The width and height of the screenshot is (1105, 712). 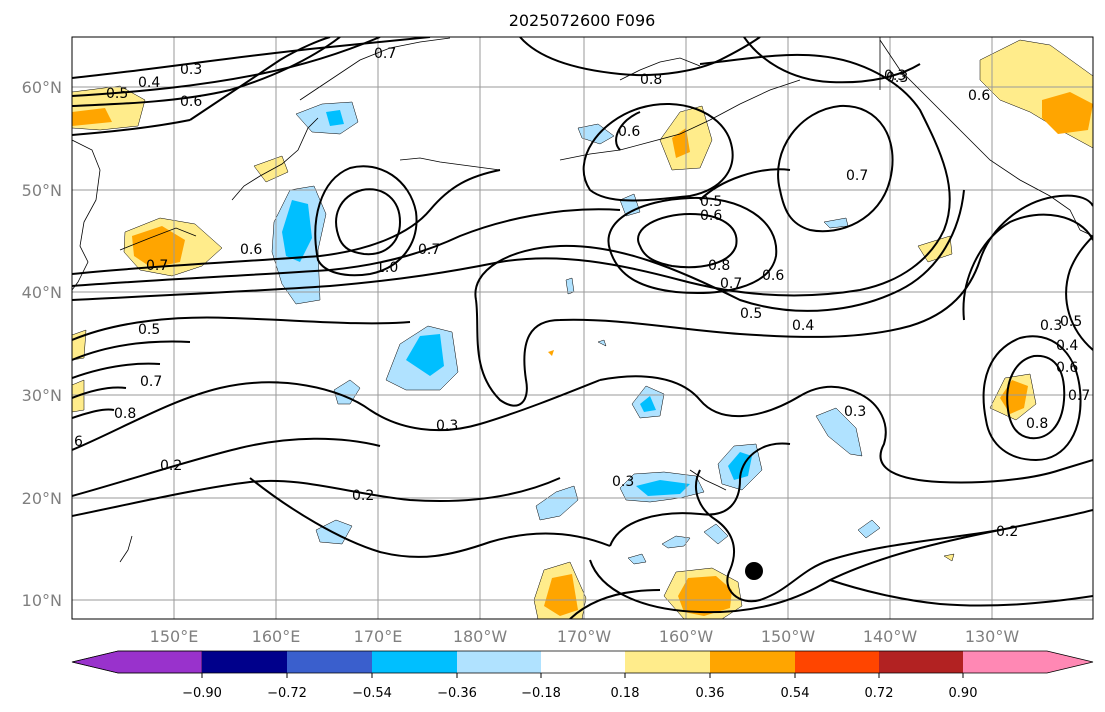 What do you see at coordinates (202, 693) in the screenshot?
I see `colorbar-label: −0.90` at bounding box center [202, 693].